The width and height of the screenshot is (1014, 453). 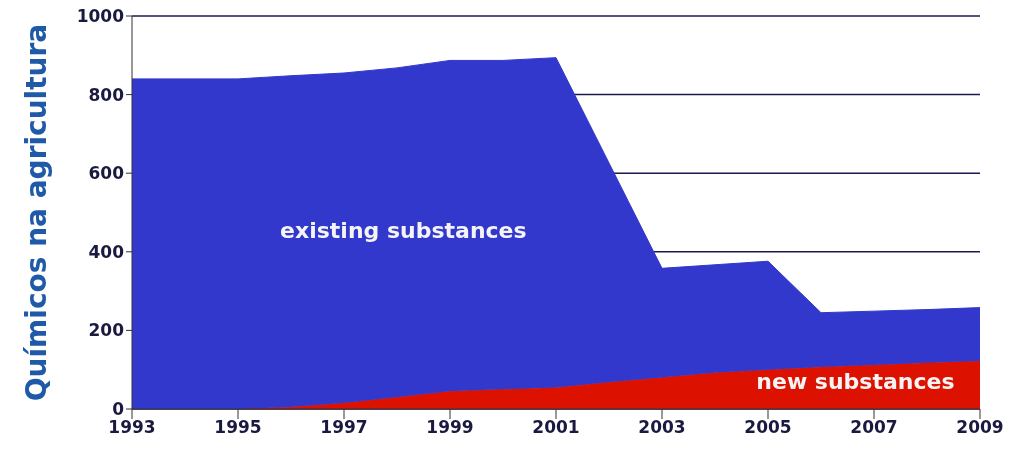 I want to click on x-tick-label: 2001, so click(x=556, y=427).